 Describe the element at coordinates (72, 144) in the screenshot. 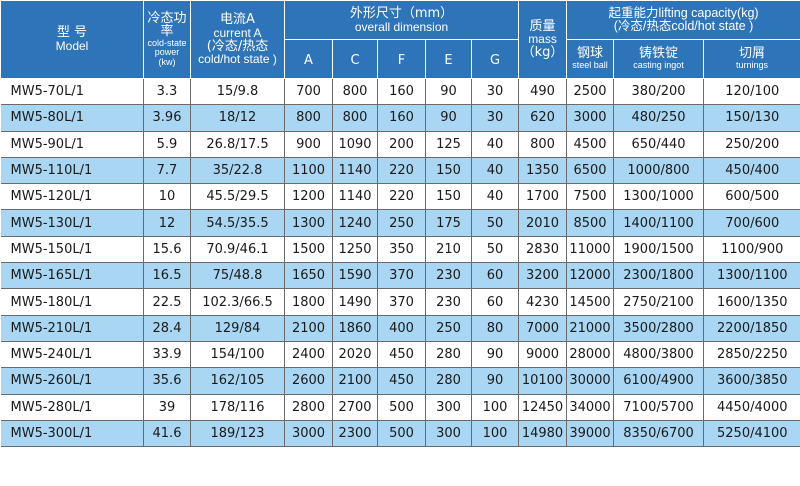

I see `cell-model: MW5-90L/1` at that location.